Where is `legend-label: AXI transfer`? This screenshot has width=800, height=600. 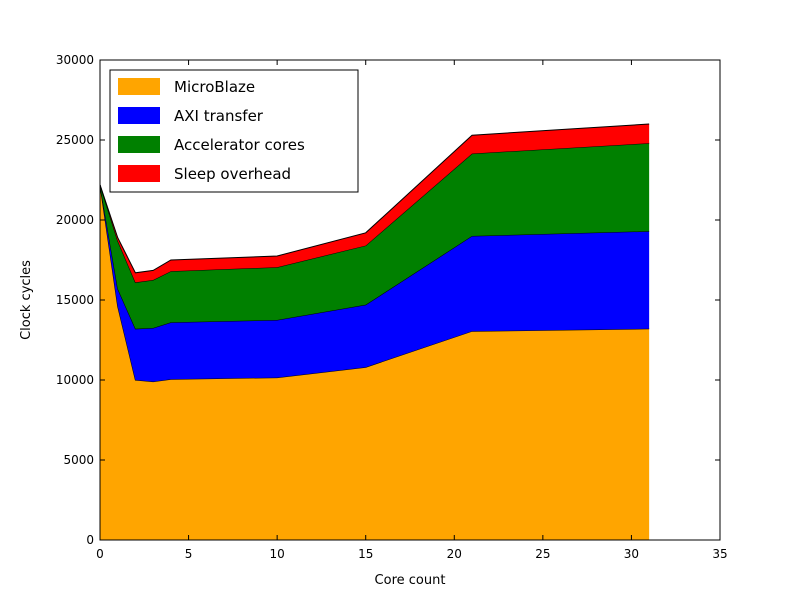
legend-label: AXI transfer is located at coordinates (219, 116).